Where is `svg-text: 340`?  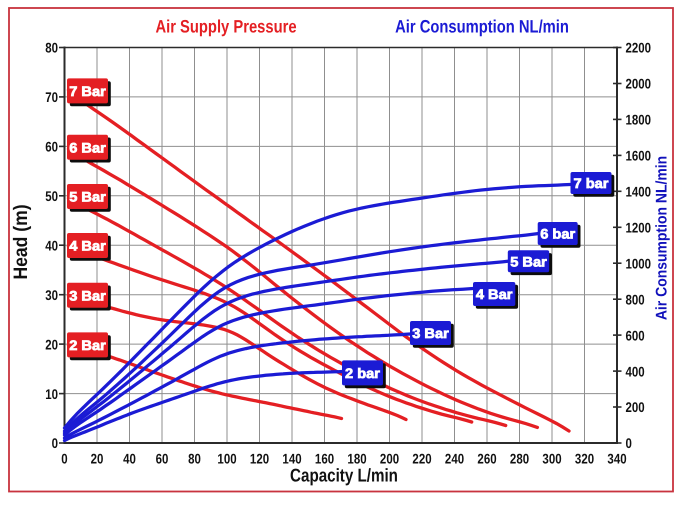 svg-text: 340 is located at coordinates (616, 459).